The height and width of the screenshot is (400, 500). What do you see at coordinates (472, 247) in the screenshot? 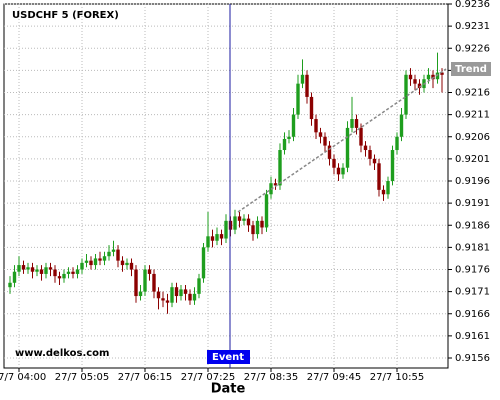
I see `y-tick-label: 0.9181` at bounding box center [472, 247].